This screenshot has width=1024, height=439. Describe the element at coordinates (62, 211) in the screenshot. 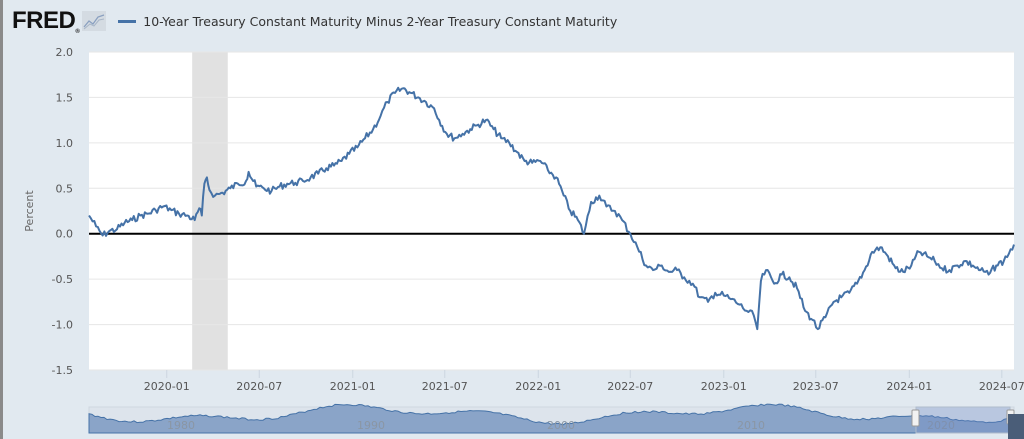

I see `y-axis-ticks: 2.0 1.5 1.0 0.5 0.0 -0.5 -1.0 -1.5` at that location.